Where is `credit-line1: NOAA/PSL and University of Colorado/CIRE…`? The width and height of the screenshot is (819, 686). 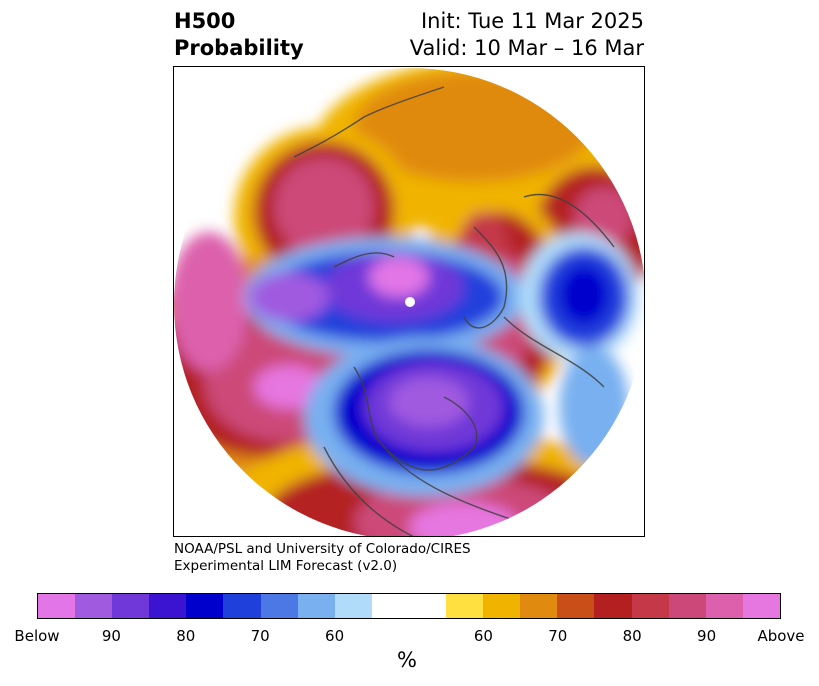 credit-line1: NOAA/PSL and University of Colorado/CIRE… is located at coordinates (322, 549).